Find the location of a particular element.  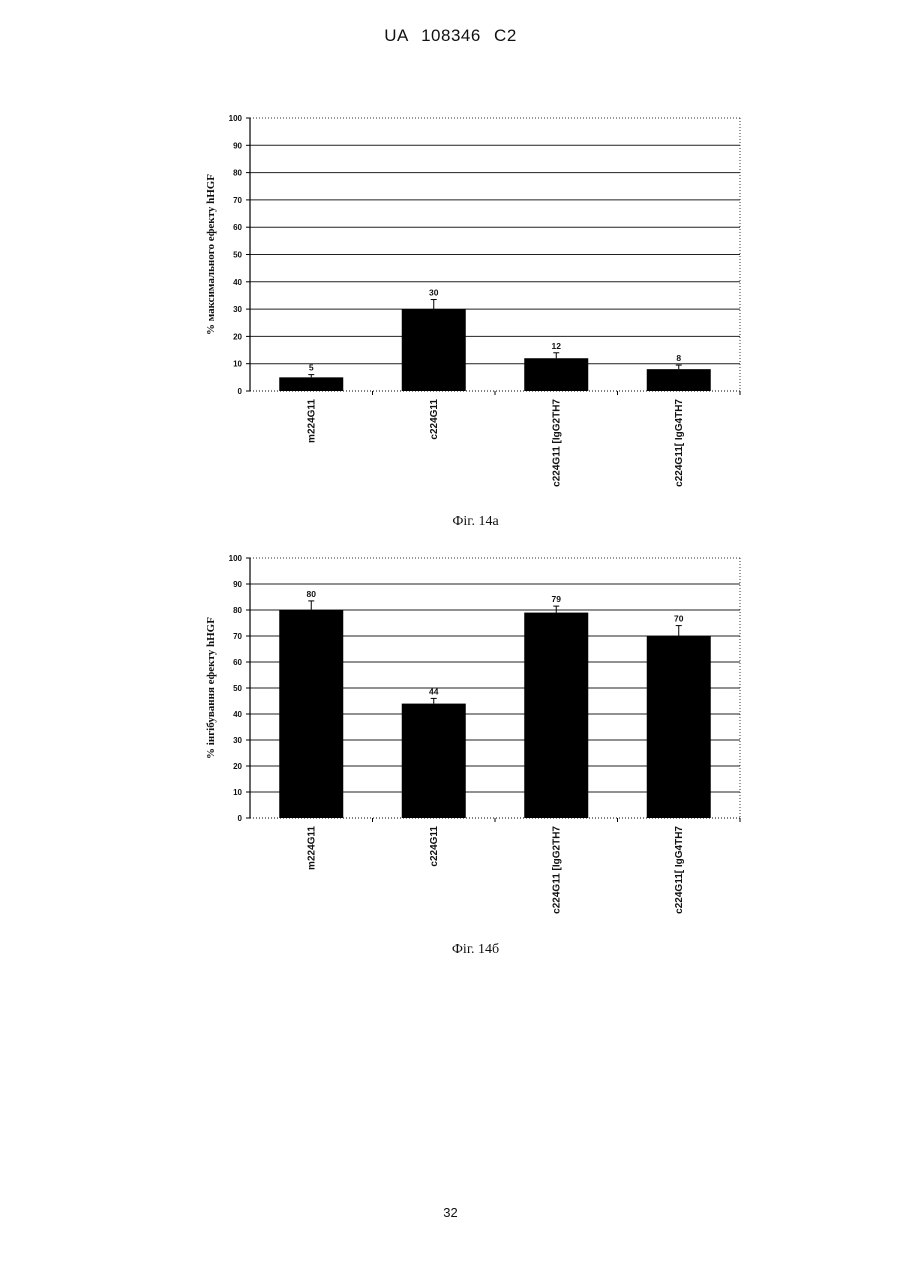

figure-14b-caption: Фіг. 14б is located at coordinates (463, 950).